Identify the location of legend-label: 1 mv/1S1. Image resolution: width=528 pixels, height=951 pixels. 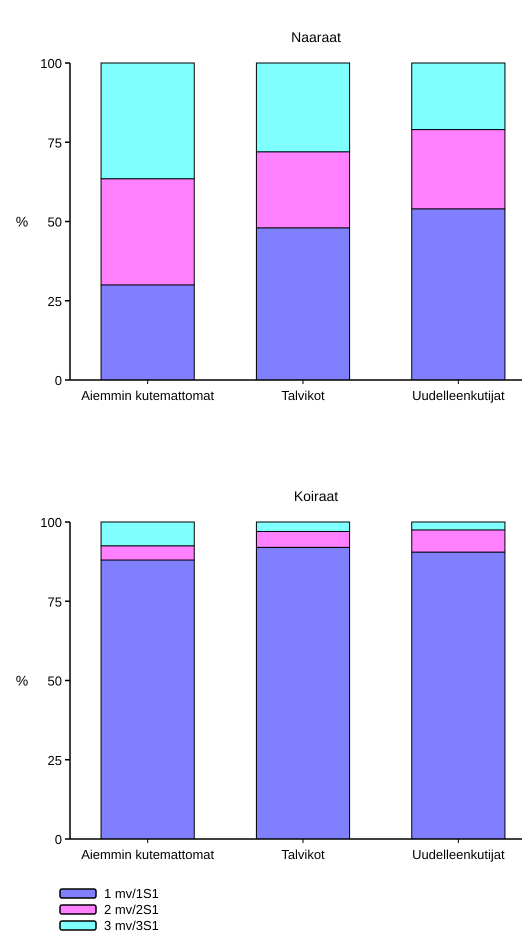
(131, 893).